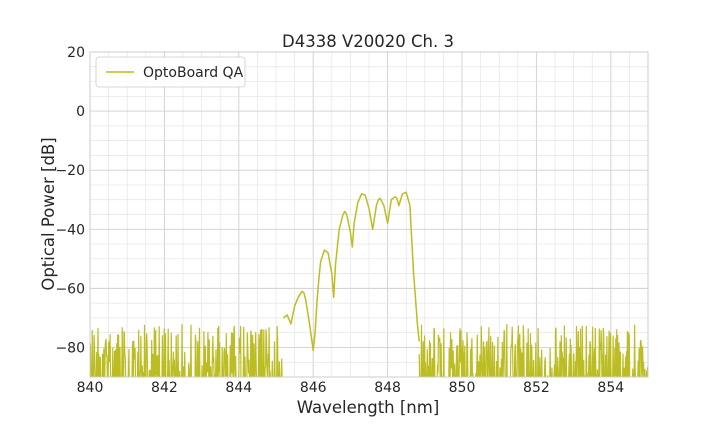  I want to click on x-tick-label: 846, so click(313, 388).